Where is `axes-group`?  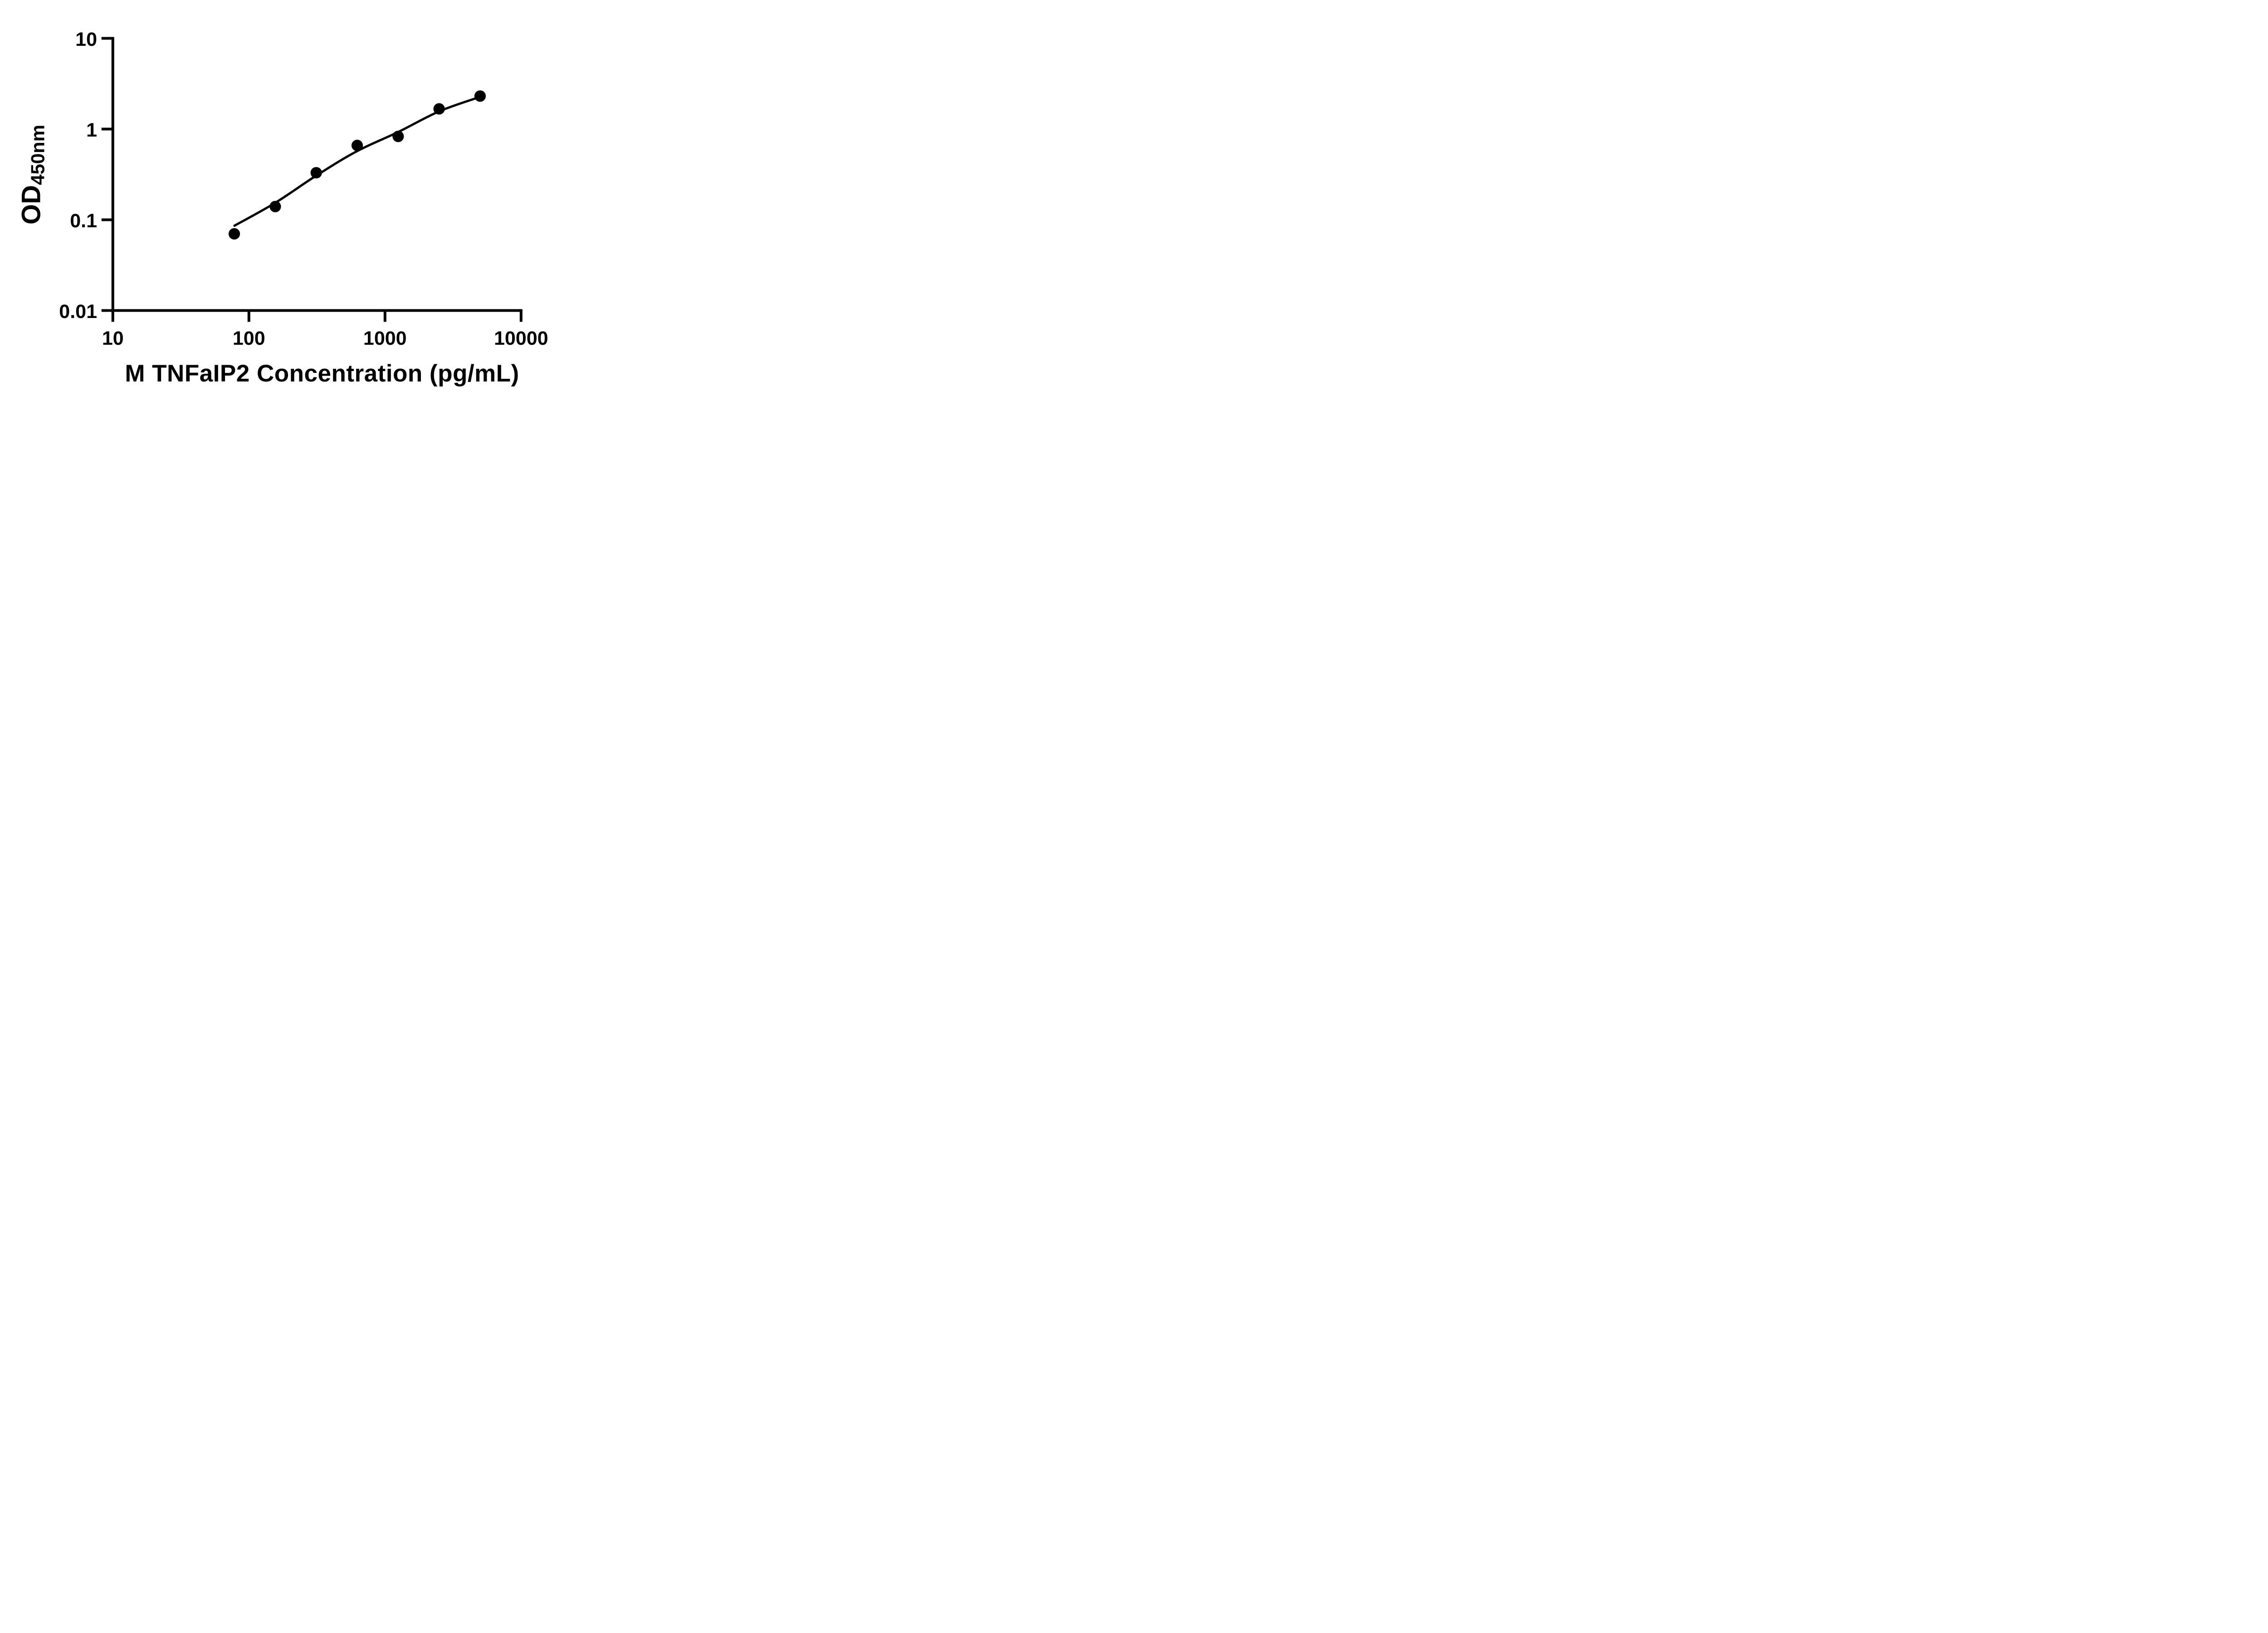
axes-group is located at coordinates (317, 174).